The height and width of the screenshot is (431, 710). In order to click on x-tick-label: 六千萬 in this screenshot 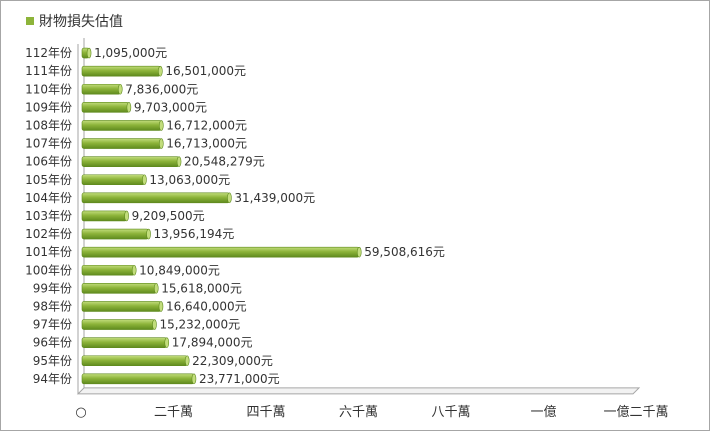, I will do `click(358, 412)`.